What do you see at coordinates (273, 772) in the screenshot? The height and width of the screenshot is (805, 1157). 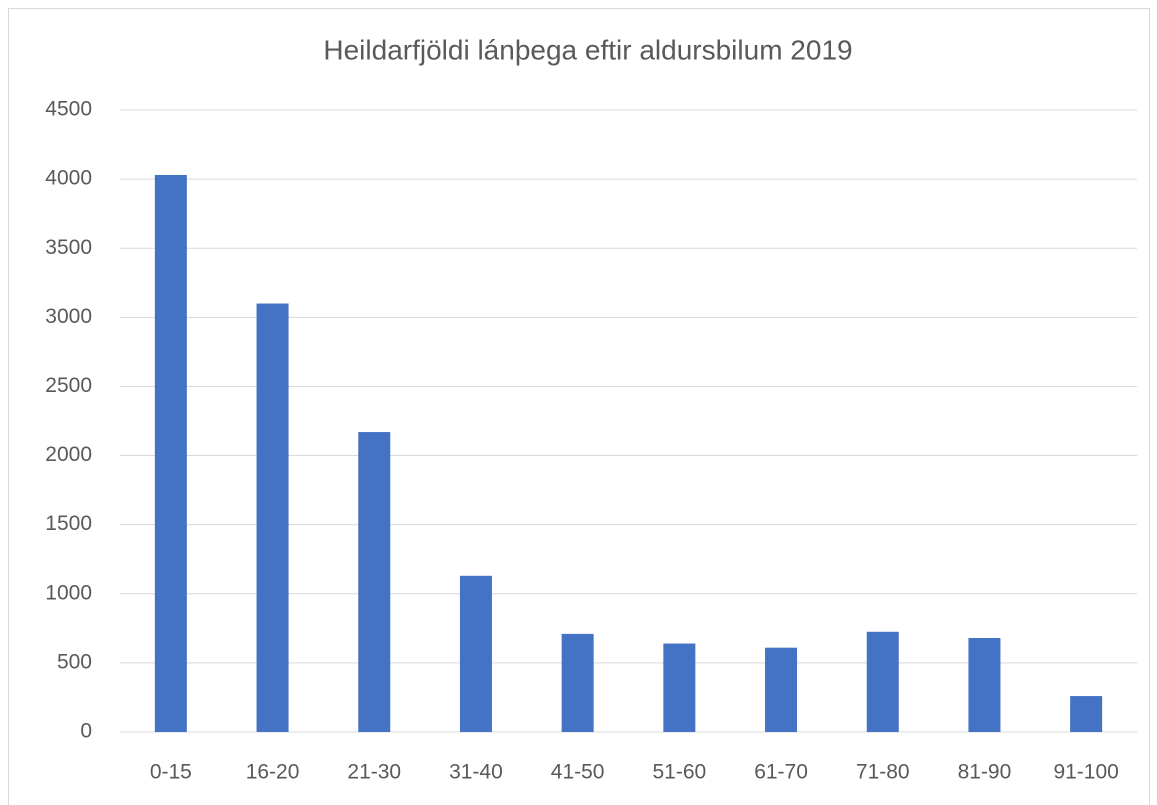 I see `x-tick-label: 16-20` at bounding box center [273, 772].